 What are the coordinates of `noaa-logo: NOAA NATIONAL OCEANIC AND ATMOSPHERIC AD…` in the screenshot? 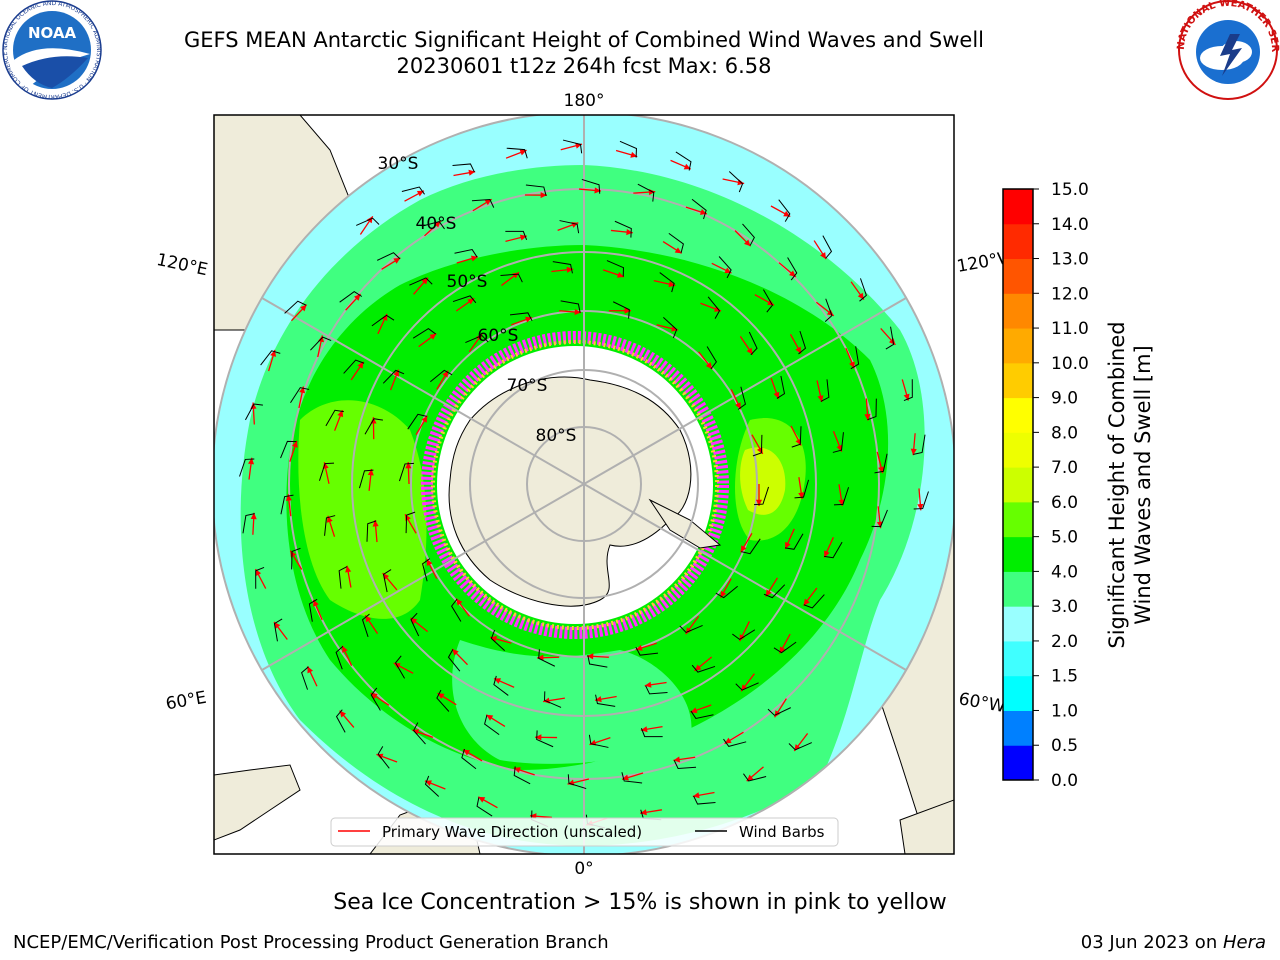 It's located at (52, 50).